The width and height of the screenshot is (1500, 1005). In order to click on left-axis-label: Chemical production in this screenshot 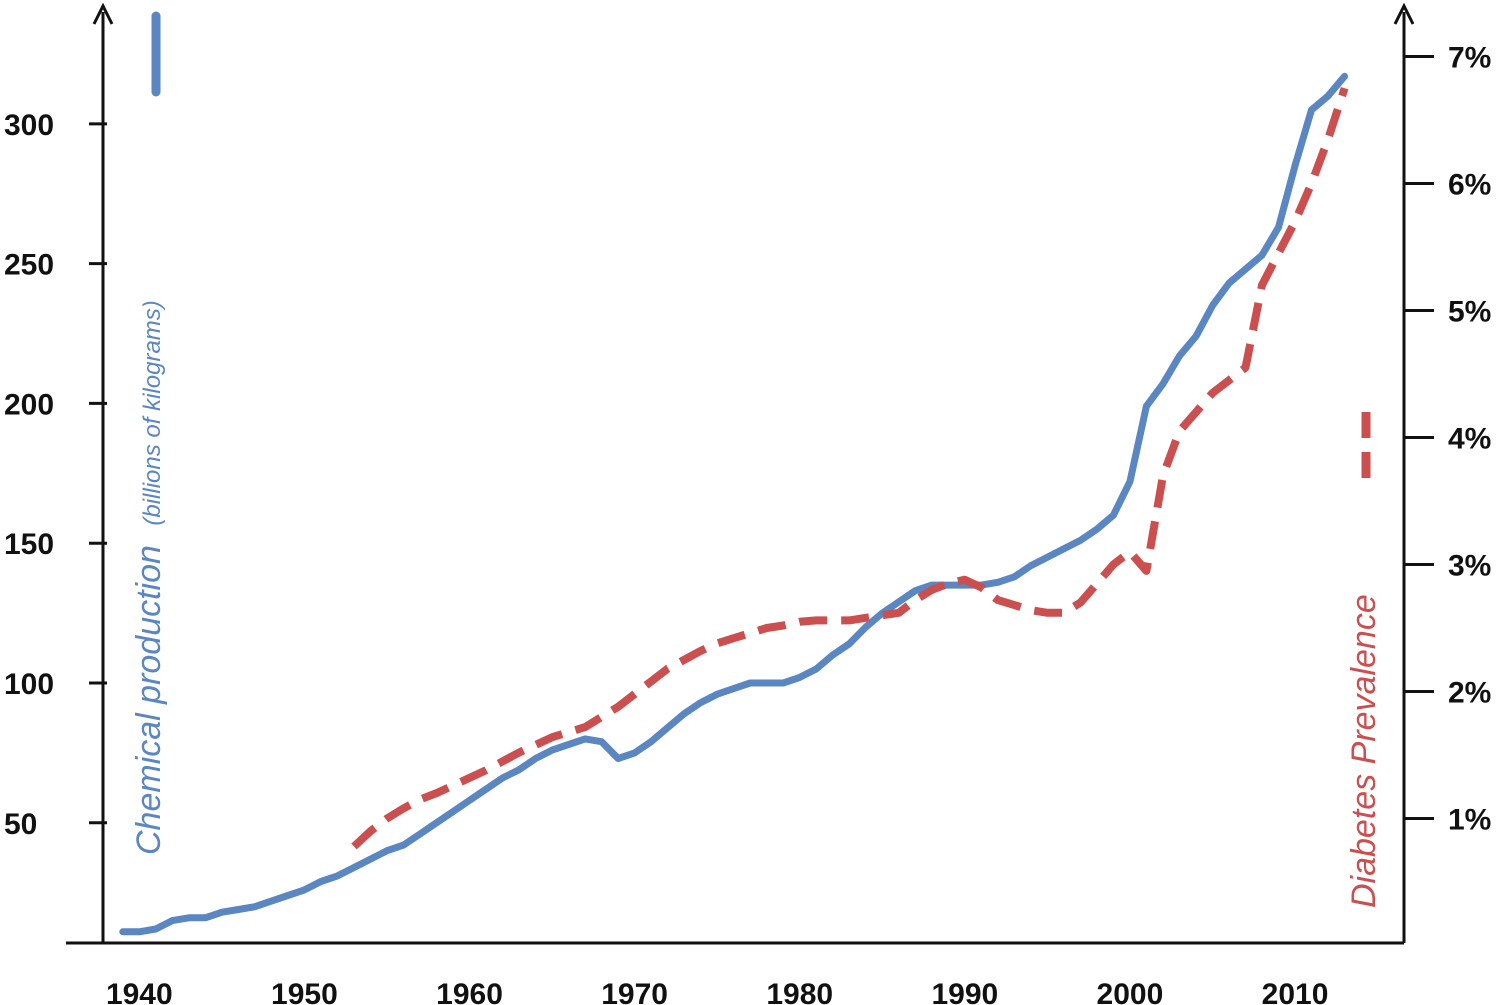, I will do `click(149, 700)`.